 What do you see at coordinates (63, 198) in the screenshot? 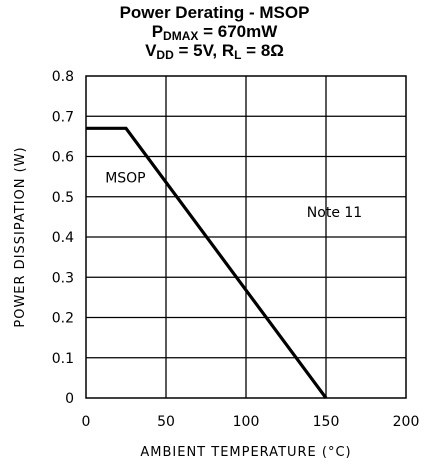
I see `y-tick-label: 0.5` at bounding box center [63, 198].